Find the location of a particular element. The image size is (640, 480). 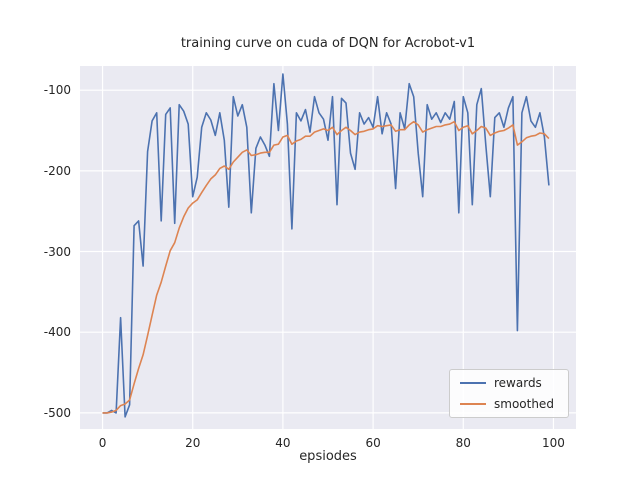

x-axis-label: epsiodes is located at coordinates (328, 456).